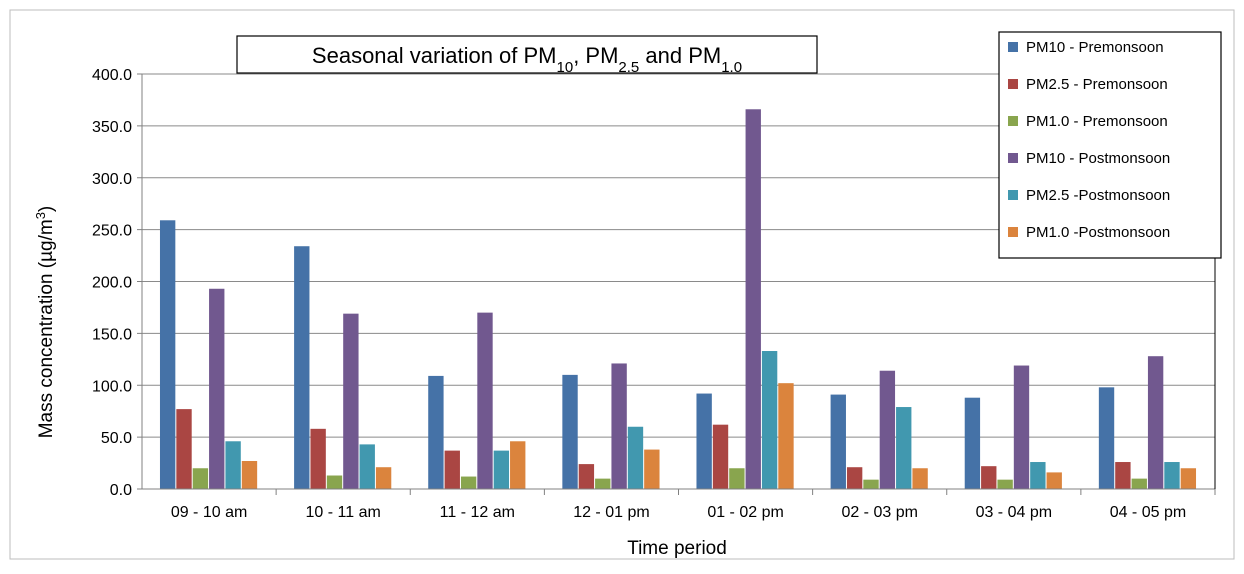  I want to click on y-tick-label: 0.0, so click(121, 490).